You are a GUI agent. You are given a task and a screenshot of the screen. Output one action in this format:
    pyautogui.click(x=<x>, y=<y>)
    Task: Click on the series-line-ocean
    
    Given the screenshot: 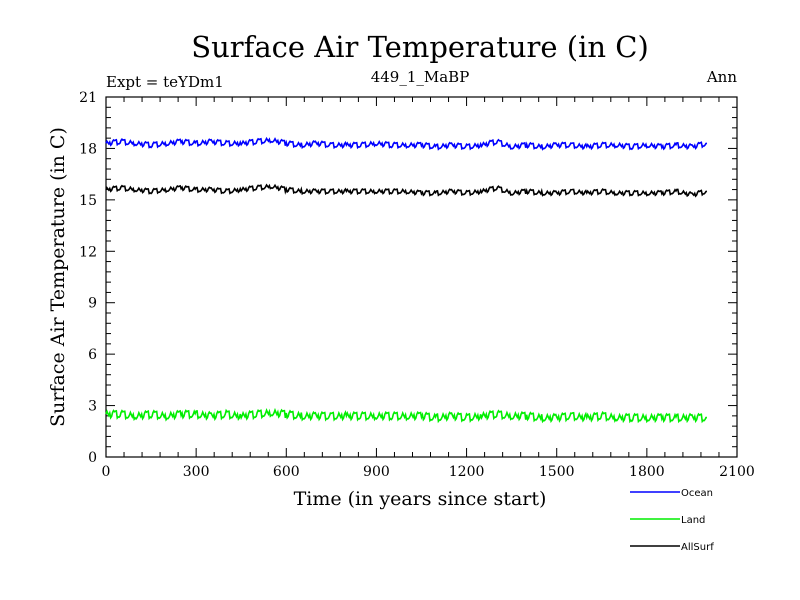 What is the action you would take?
    pyautogui.click(x=406, y=143)
    